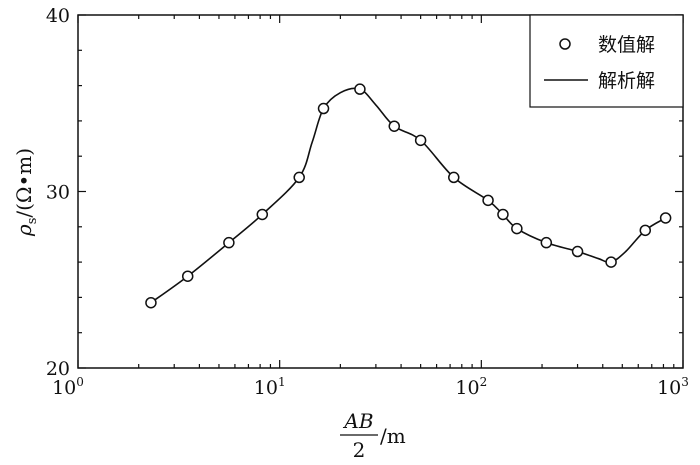  I want to click on x-label-denominator: 2, so click(359, 450).